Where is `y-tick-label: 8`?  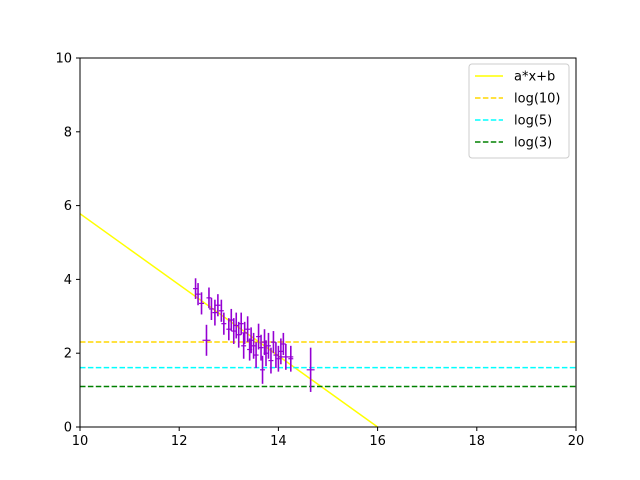 y-tick-label: 8 is located at coordinates (68, 132).